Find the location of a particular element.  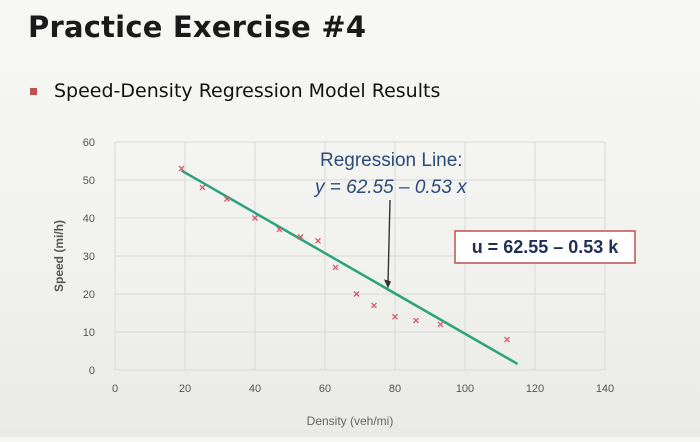

x-tick-label: 100 is located at coordinates (465, 389).